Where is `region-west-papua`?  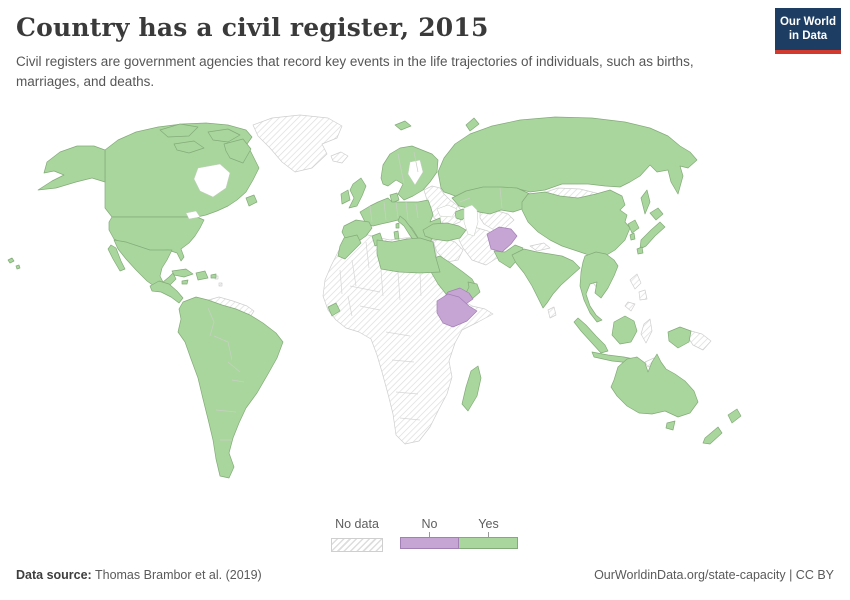 region-west-papua is located at coordinates (679, 337).